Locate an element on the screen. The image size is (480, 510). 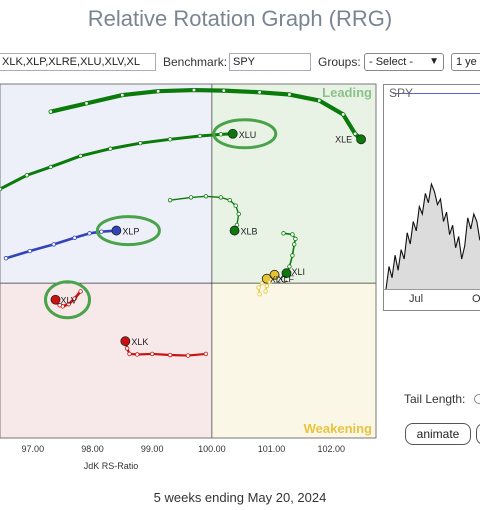
spy-side-chart is located at coordinates (431, 197).